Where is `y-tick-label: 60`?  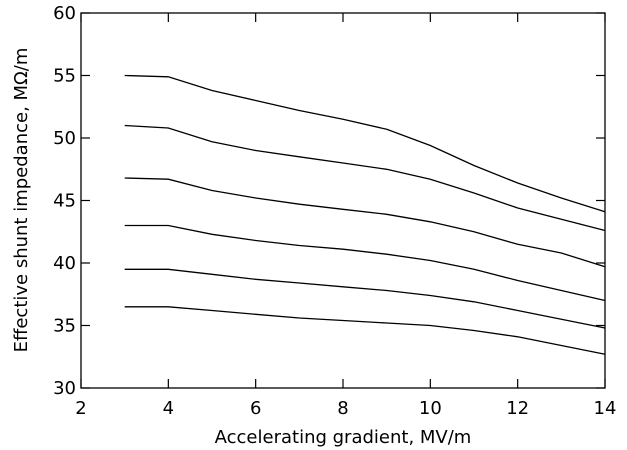
y-tick-label: 60 is located at coordinates (64, 13).